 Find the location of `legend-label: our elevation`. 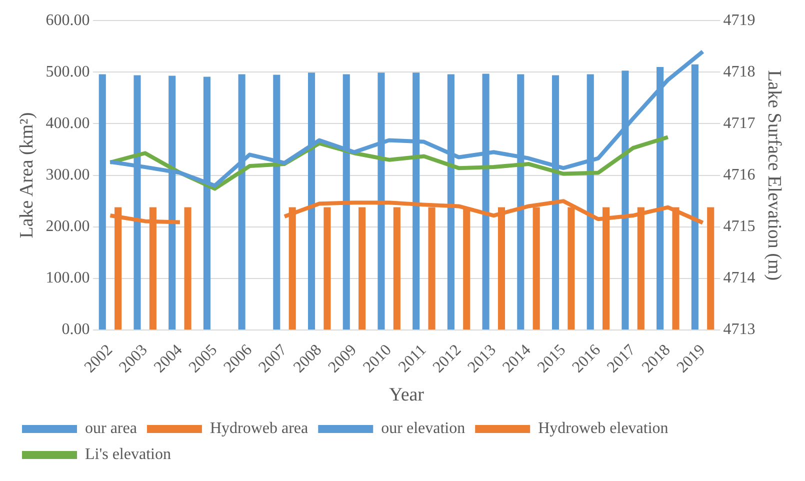

legend-label: our elevation is located at coordinates (423, 429).